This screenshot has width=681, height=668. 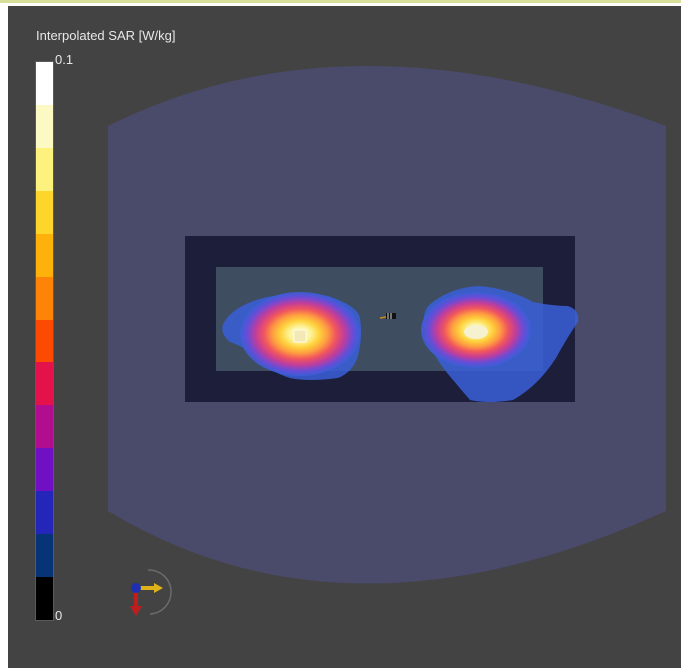 I want to click on feed-point-marker, so click(x=387, y=316).